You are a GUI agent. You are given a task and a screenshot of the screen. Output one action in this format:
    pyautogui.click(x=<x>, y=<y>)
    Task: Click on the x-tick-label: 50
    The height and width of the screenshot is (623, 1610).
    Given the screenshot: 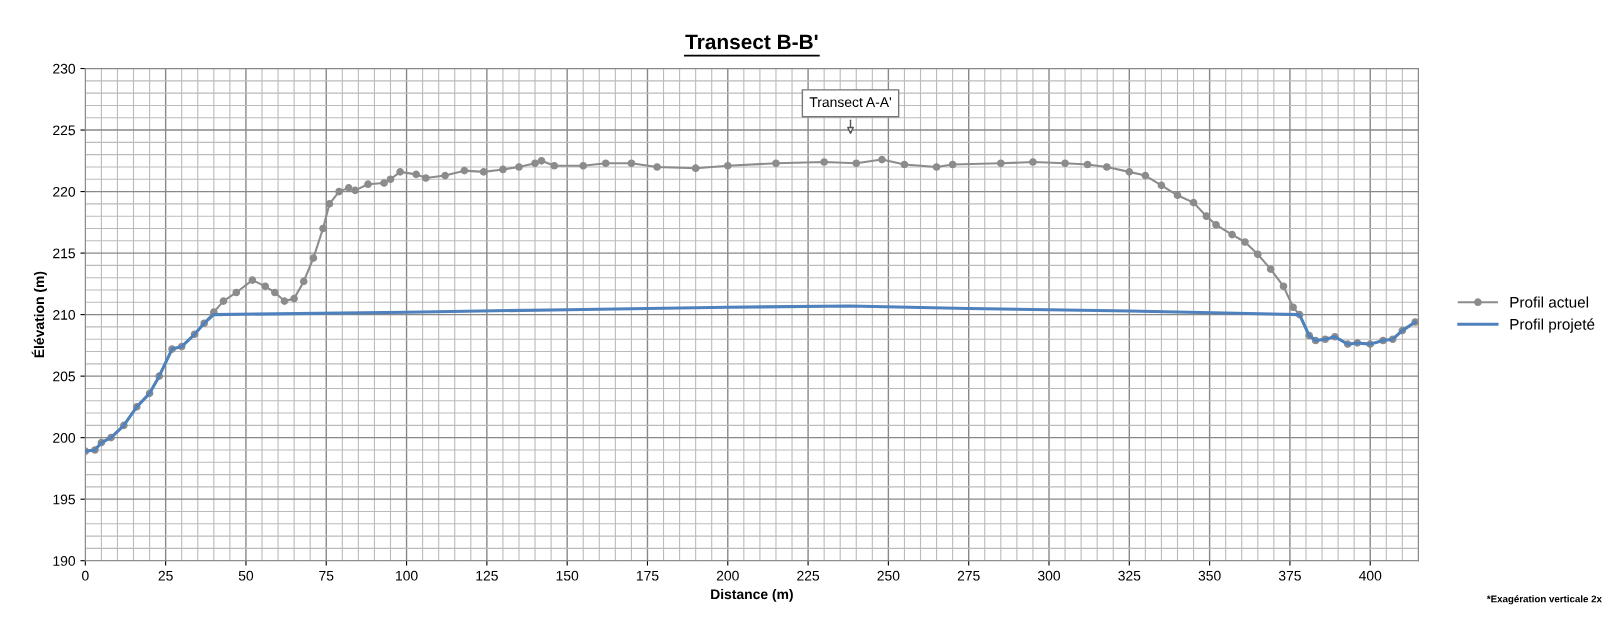 What is the action you would take?
    pyautogui.click(x=246, y=575)
    